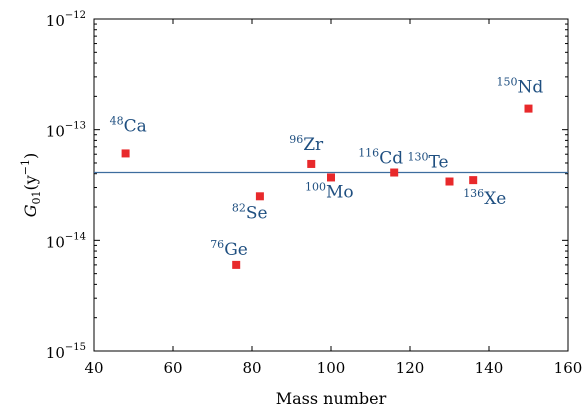 The height and width of the screenshot is (416, 584). I want to click on y-tick-label: 10−12, so click(66, 20).